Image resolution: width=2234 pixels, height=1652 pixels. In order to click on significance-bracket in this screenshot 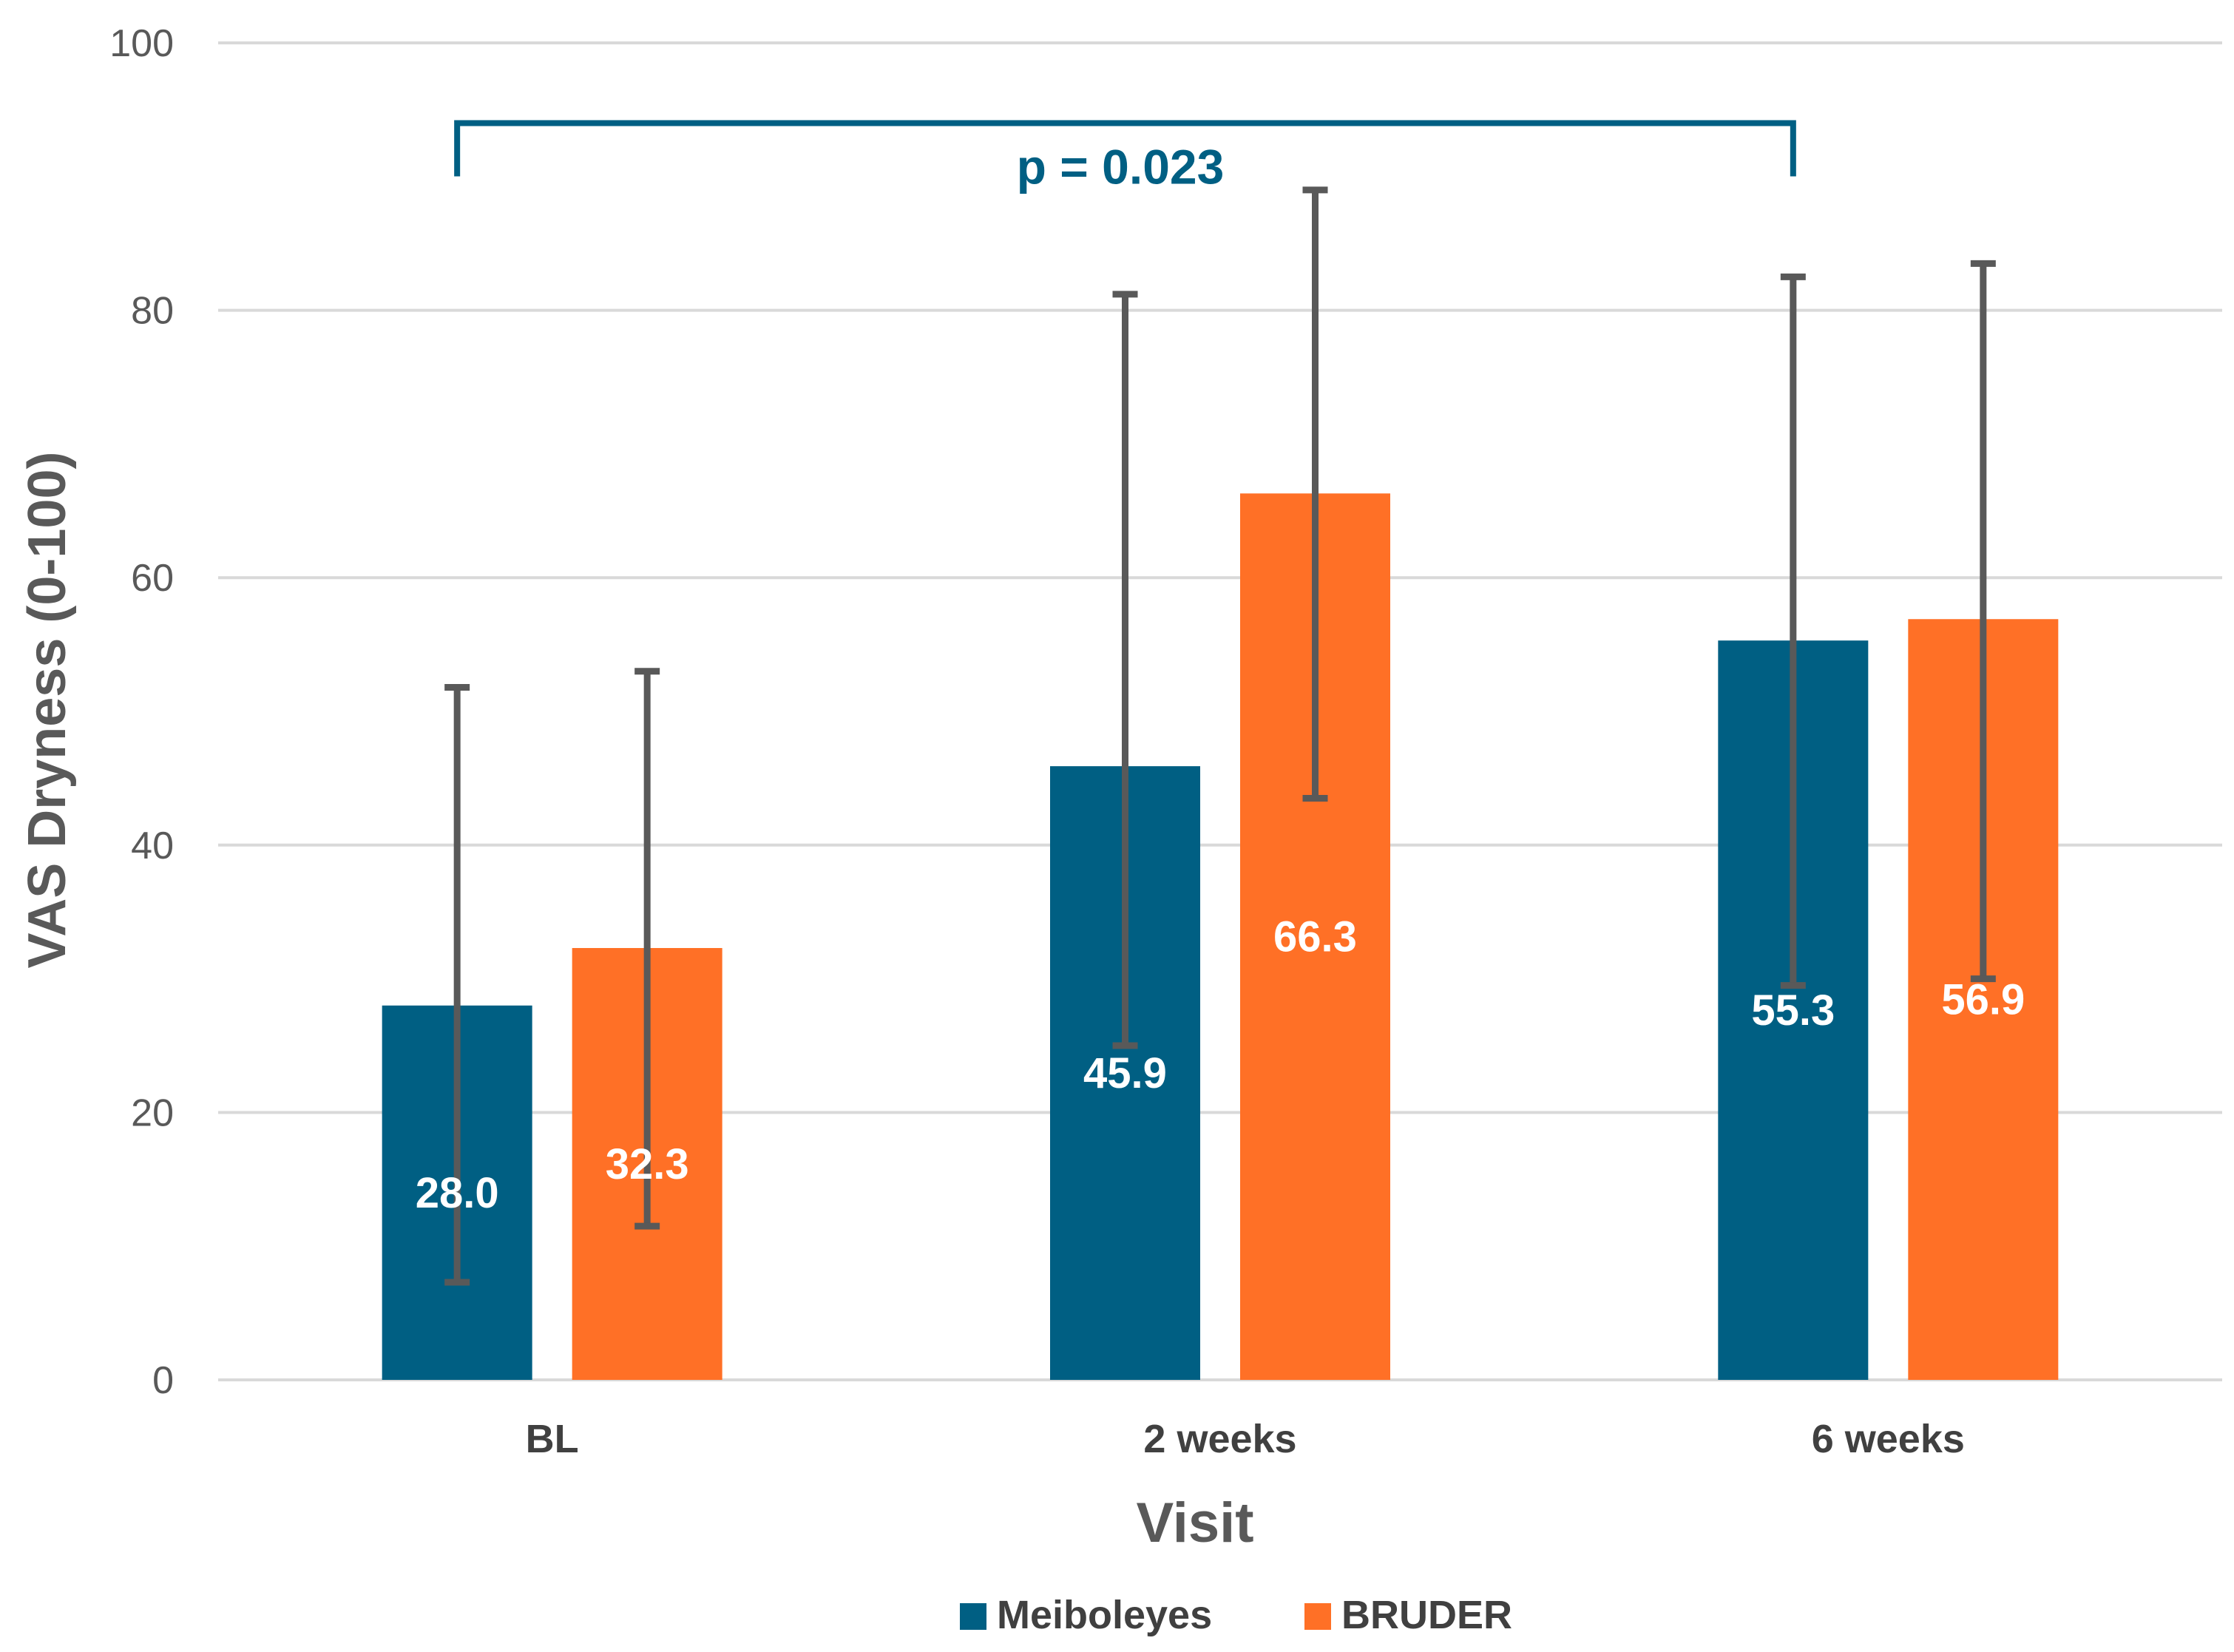, I will do `click(1125, 148)`.